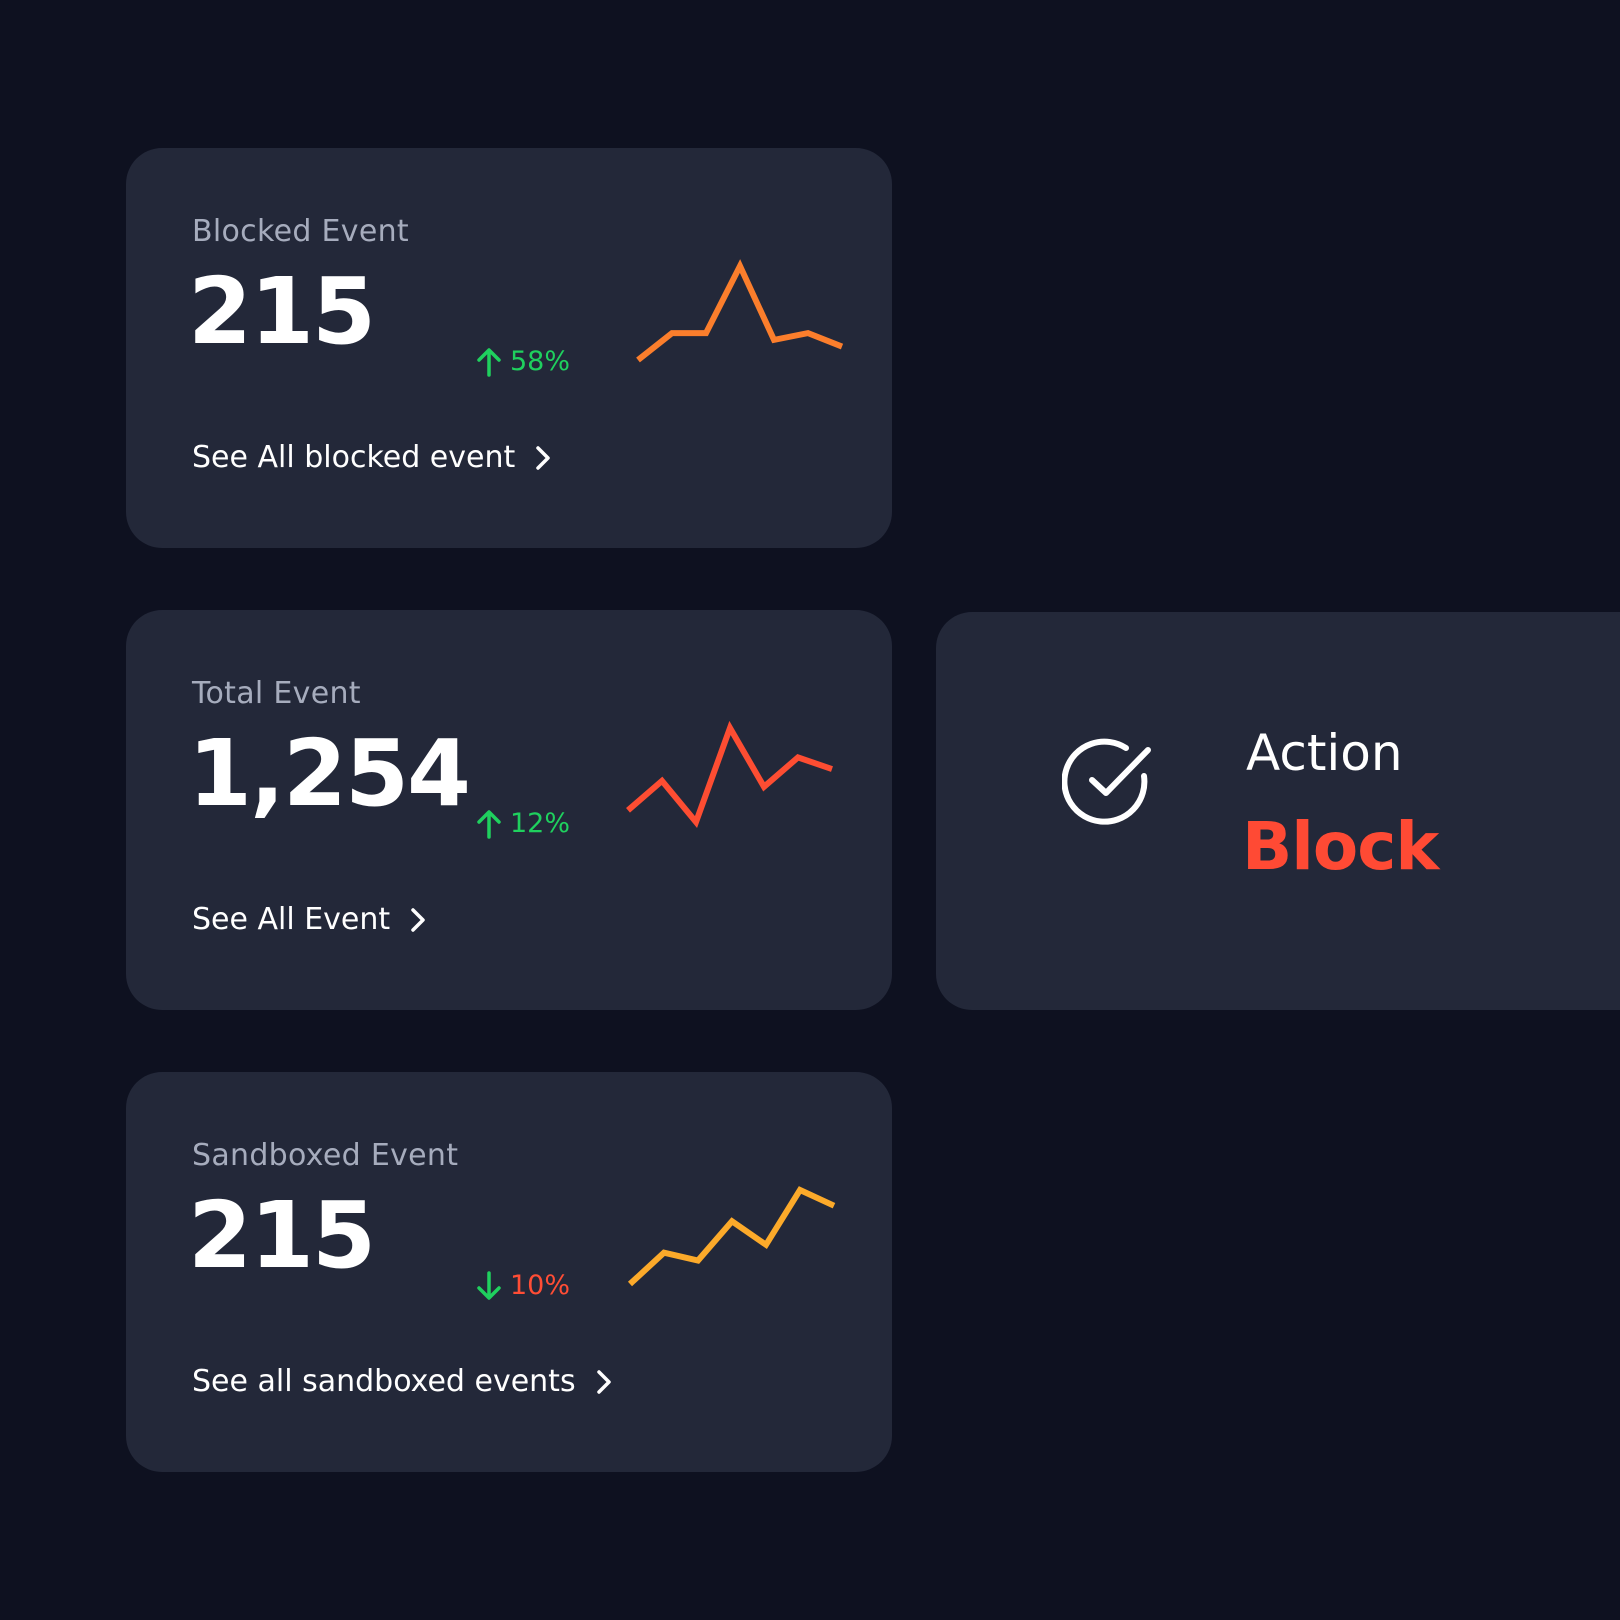 The height and width of the screenshot is (1620, 1620). I want to click on sandboxed-sparkline-line, so click(731, 1236).